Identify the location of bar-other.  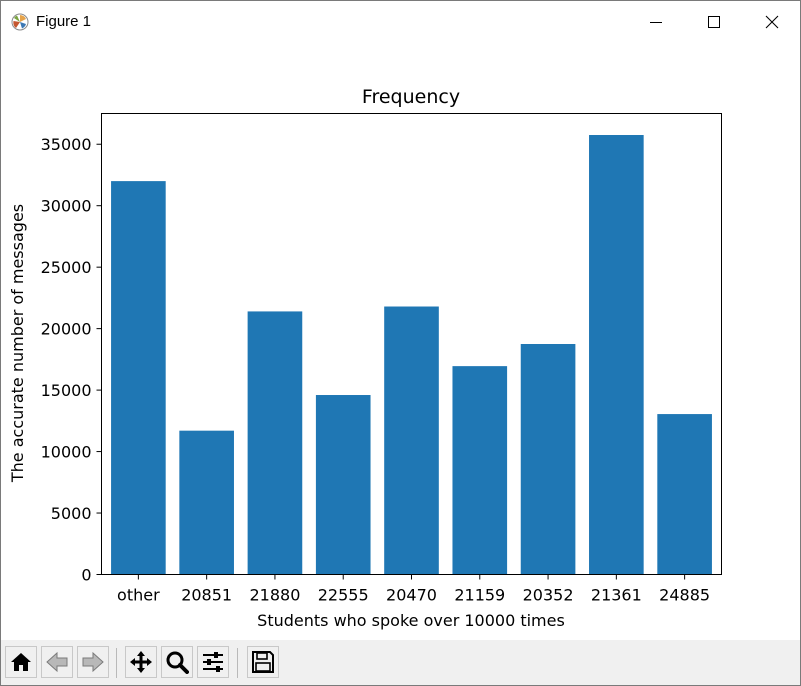
(138, 378).